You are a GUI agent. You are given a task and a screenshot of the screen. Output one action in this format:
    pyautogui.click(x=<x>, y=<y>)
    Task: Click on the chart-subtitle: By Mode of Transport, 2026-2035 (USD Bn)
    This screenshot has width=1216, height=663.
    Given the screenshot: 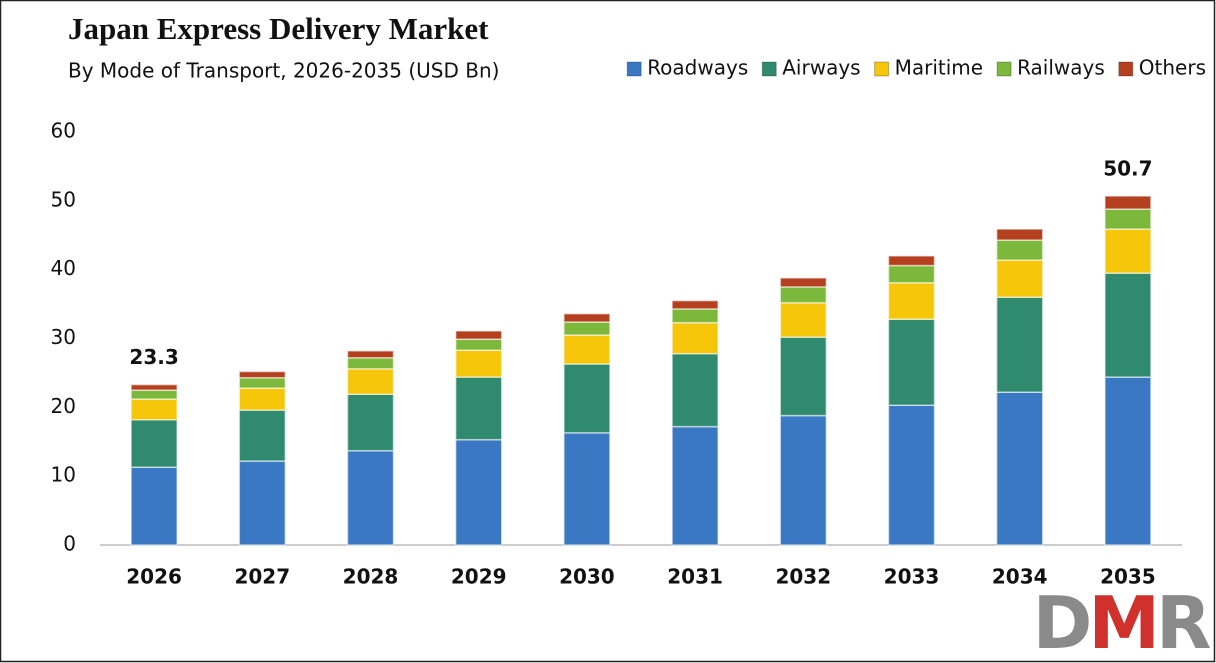 What is the action you would take?
    pyautogui.click(x=283, y=71)
    